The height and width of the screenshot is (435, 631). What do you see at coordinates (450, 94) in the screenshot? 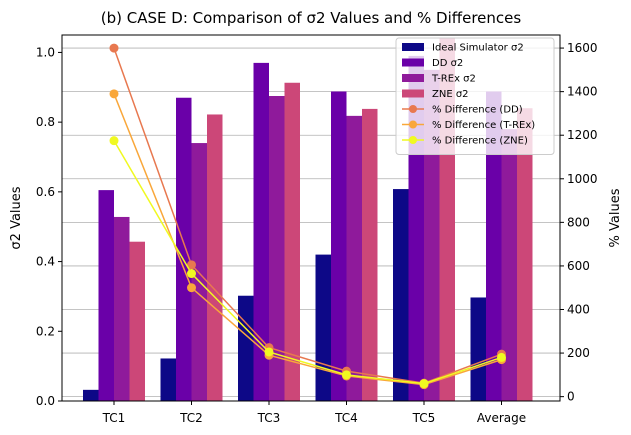
I see `legend-label: ZNE σ2` at bounding box center [450, 94].